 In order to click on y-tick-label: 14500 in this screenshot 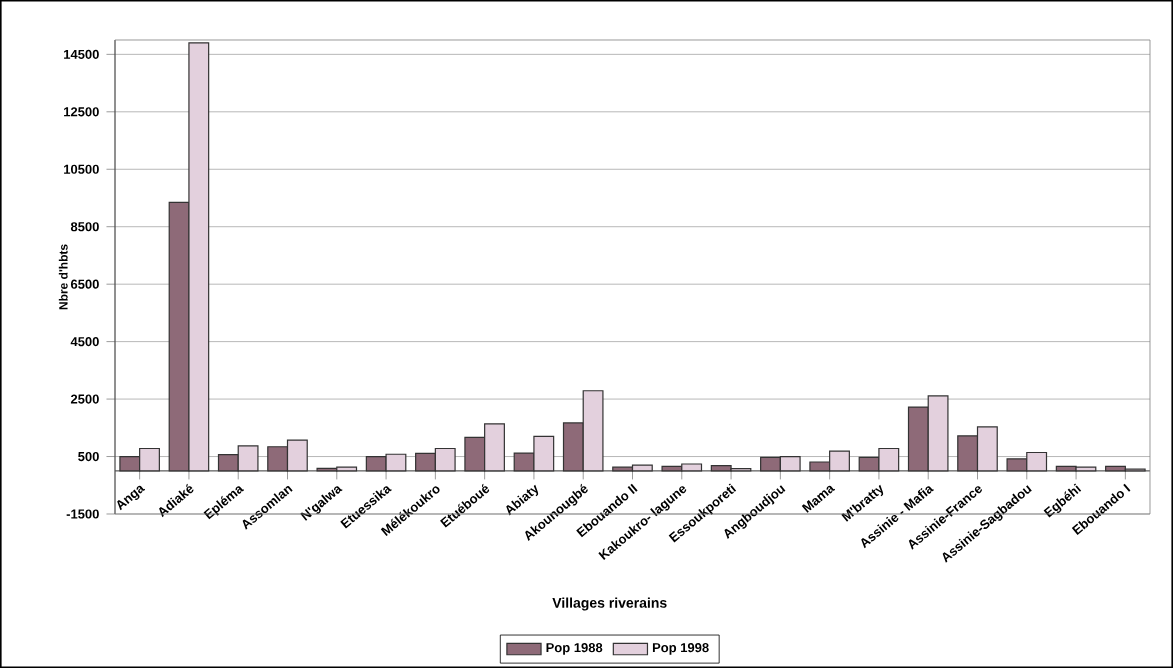, I will do `click(81, 54)`.